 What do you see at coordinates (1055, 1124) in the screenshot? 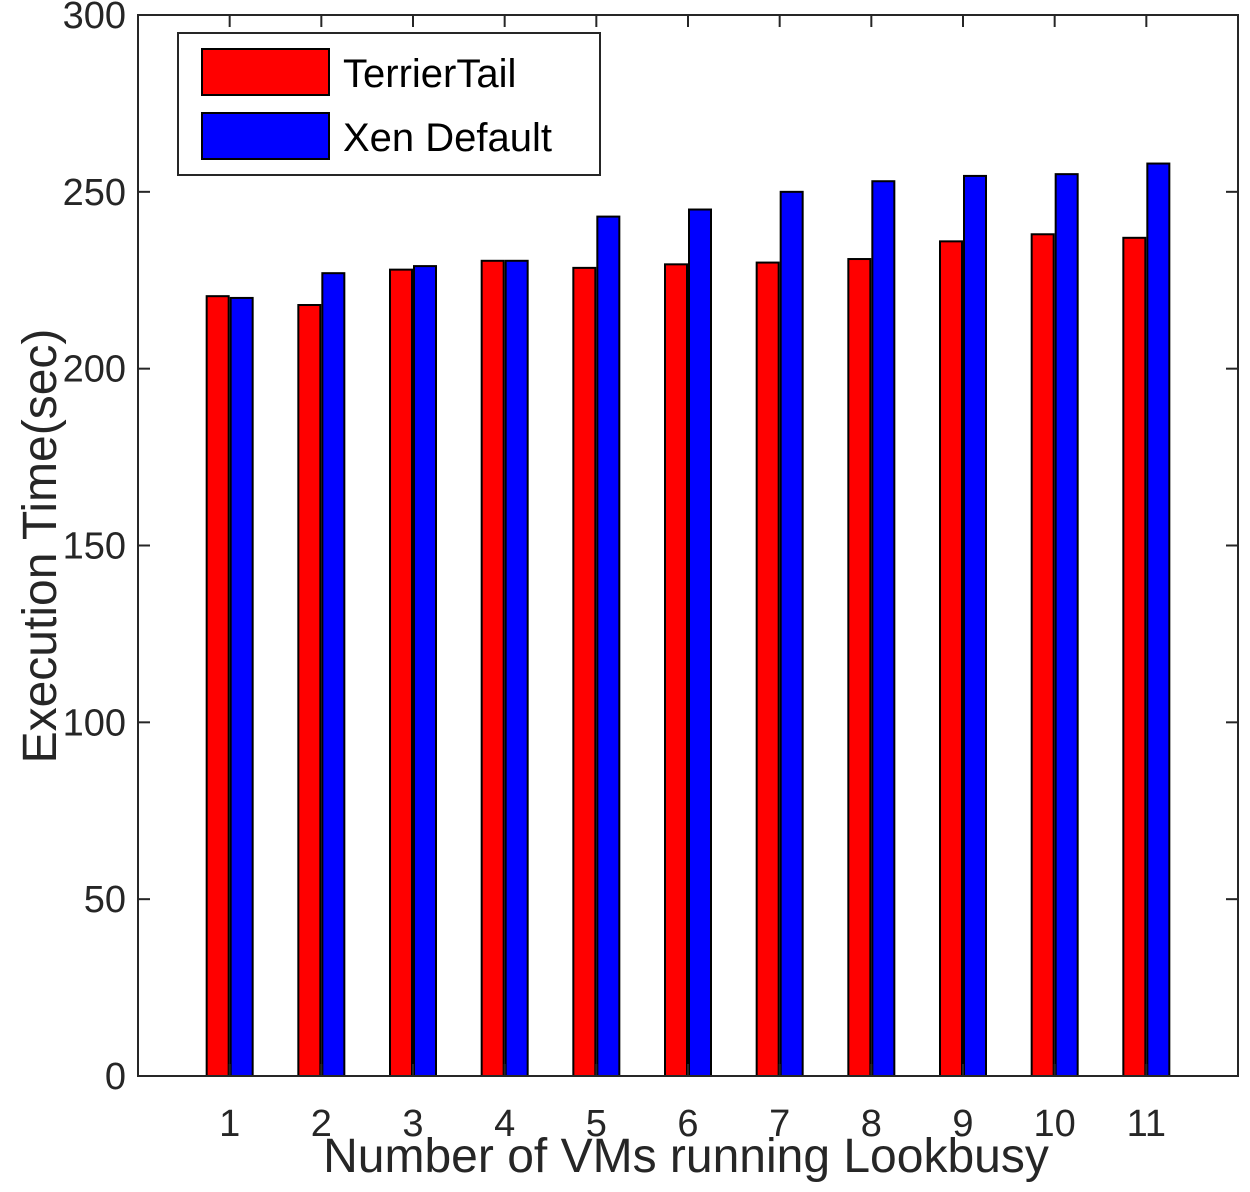
I see `x-tick-label: 10` at bounding box center [1055, 1124].